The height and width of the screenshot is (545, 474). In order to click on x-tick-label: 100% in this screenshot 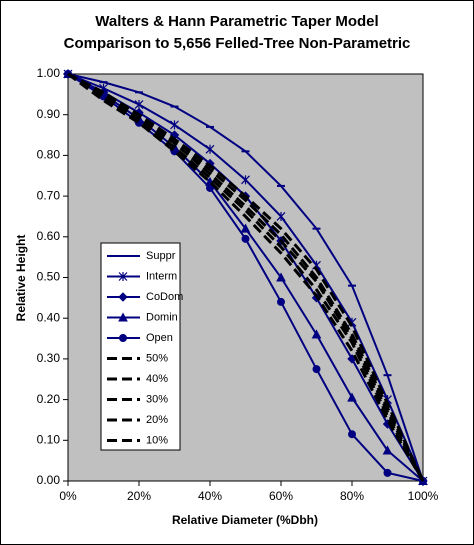, I will do `click(423, 496)`.